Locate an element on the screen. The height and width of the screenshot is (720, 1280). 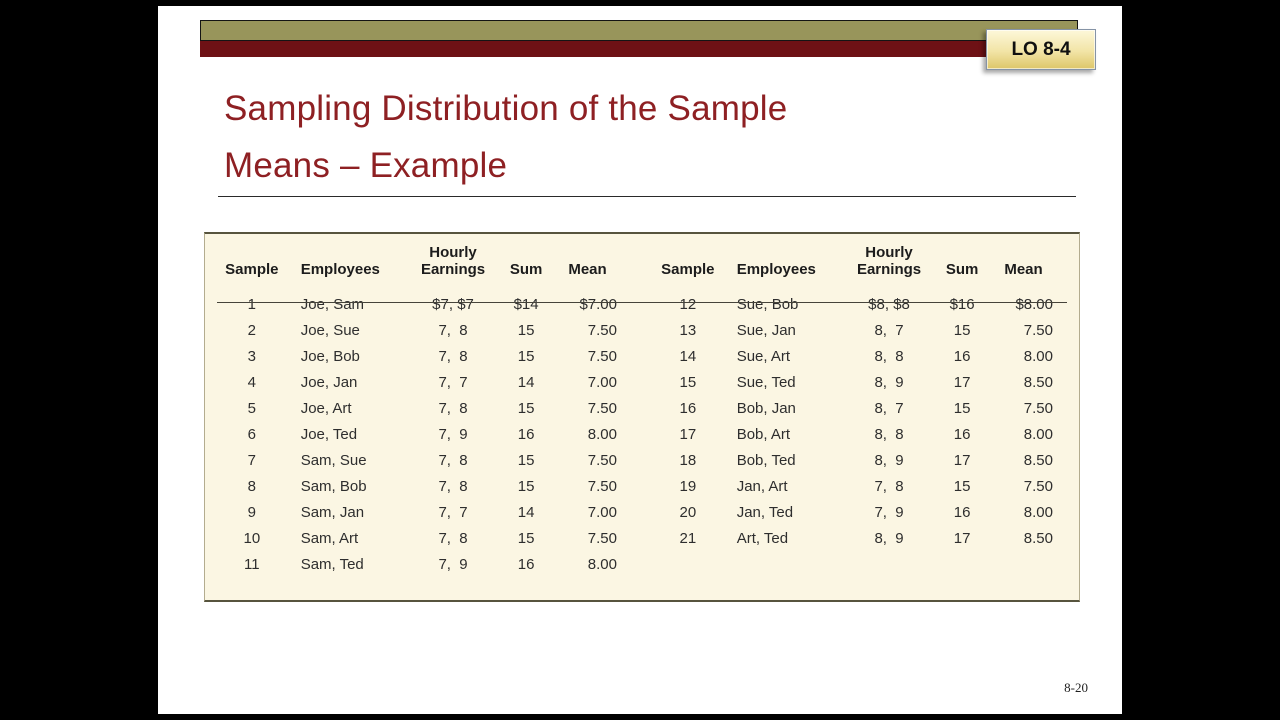
cell-hourly-earnings: 7, 9 is located at coordinates (889, 512).